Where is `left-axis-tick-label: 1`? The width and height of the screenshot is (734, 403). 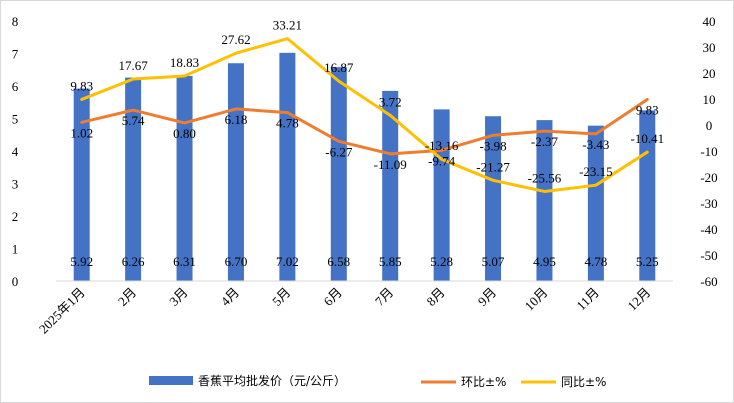 left-axis-tick-label: 1 is located at coordinates (15, 249).